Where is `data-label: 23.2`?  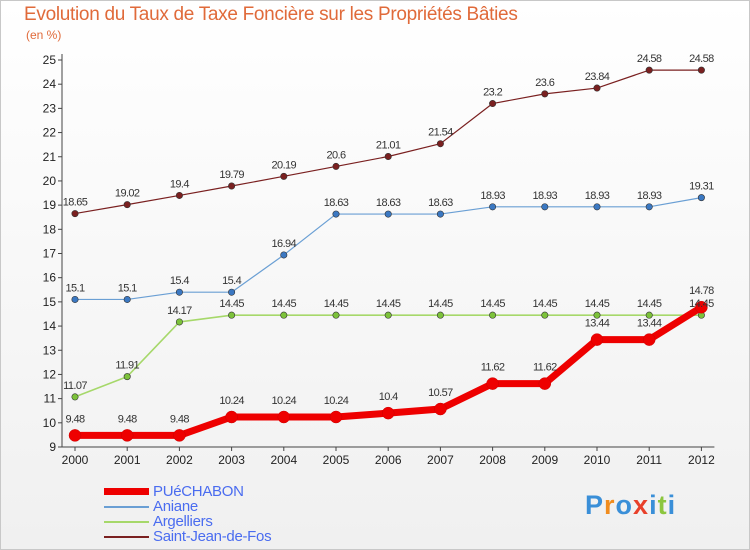
data-label: 23.2 is located at coordinates (492, 93).